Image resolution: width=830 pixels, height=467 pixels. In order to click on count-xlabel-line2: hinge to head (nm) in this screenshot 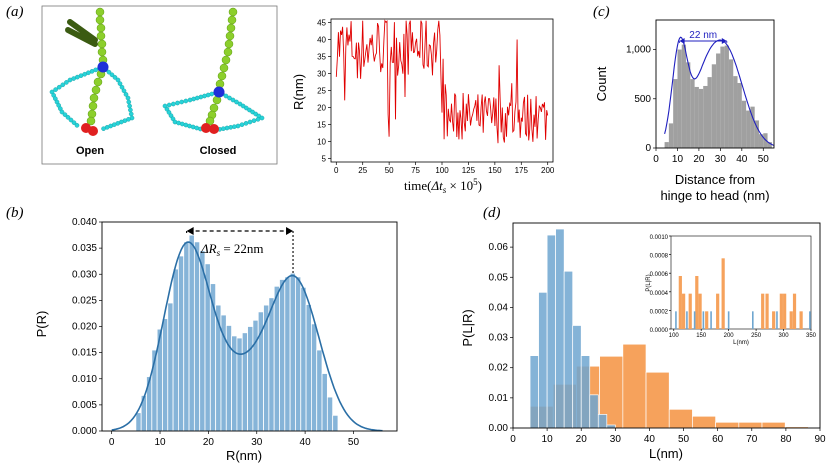, I will do `click(714, 195)`.